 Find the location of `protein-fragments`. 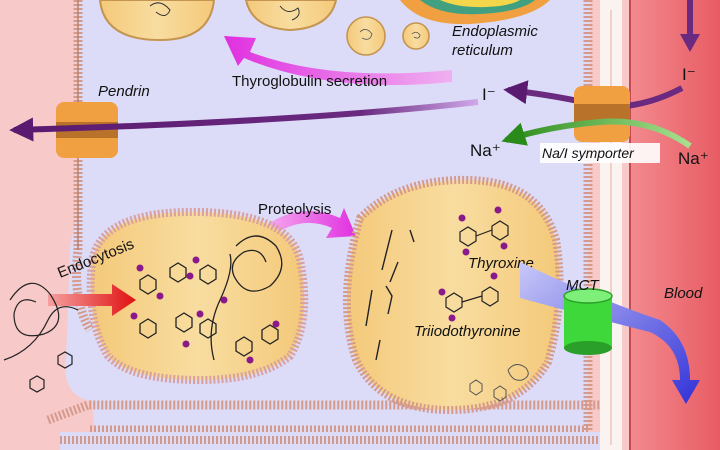

protein-fragments is located at coordinates (390, 295).